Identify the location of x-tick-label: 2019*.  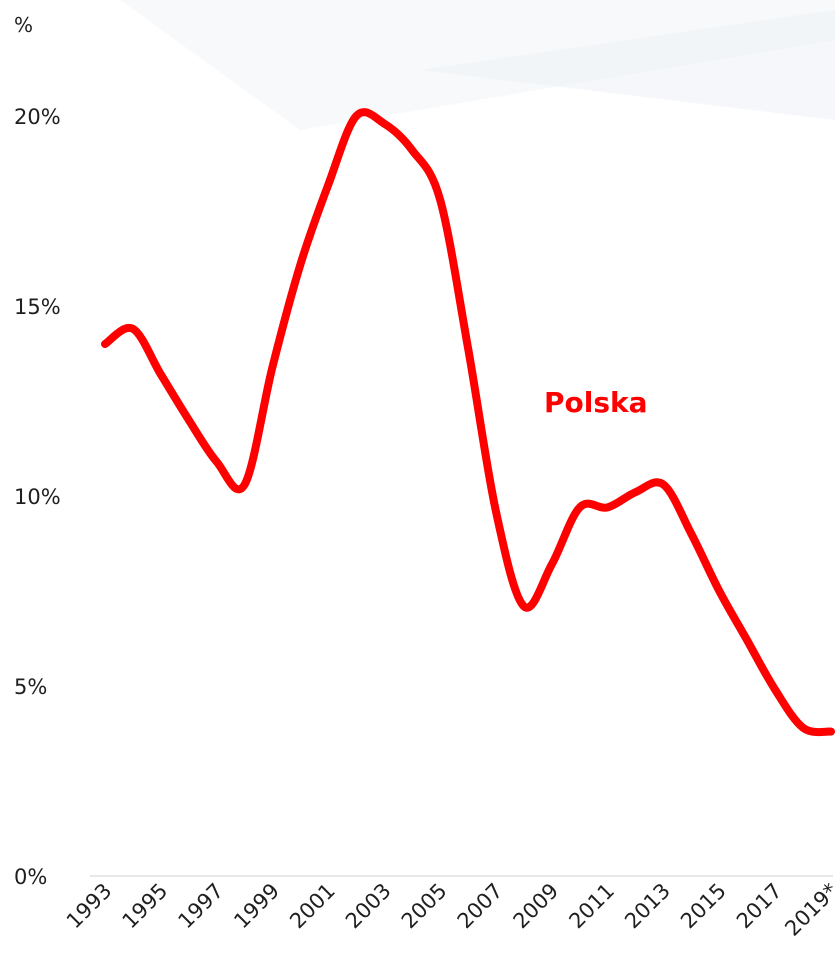
(807, 910).